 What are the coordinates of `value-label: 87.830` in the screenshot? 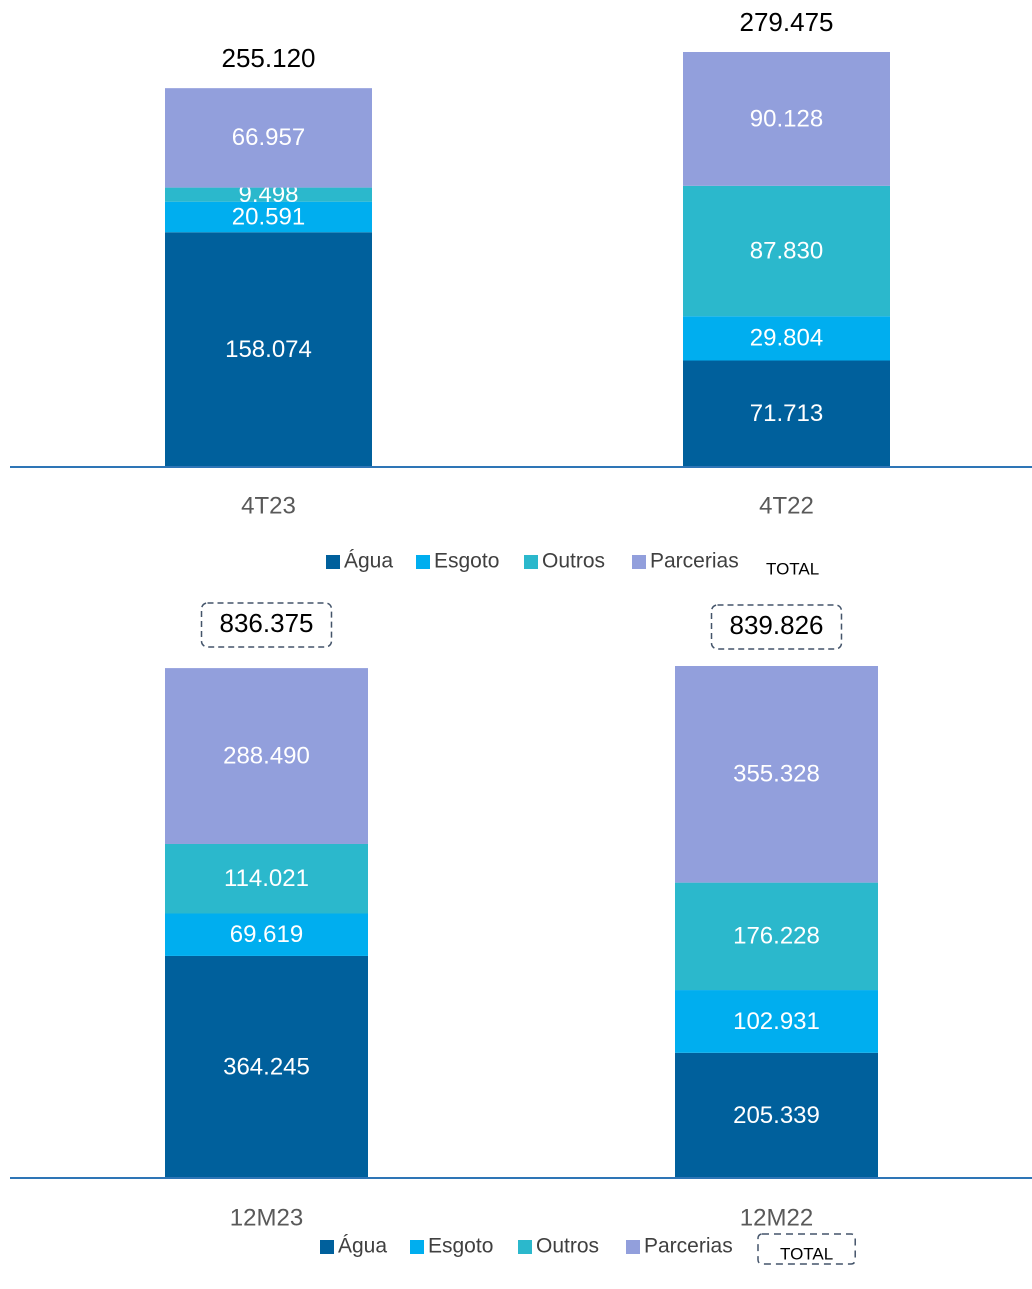 It's located at (786, 250).